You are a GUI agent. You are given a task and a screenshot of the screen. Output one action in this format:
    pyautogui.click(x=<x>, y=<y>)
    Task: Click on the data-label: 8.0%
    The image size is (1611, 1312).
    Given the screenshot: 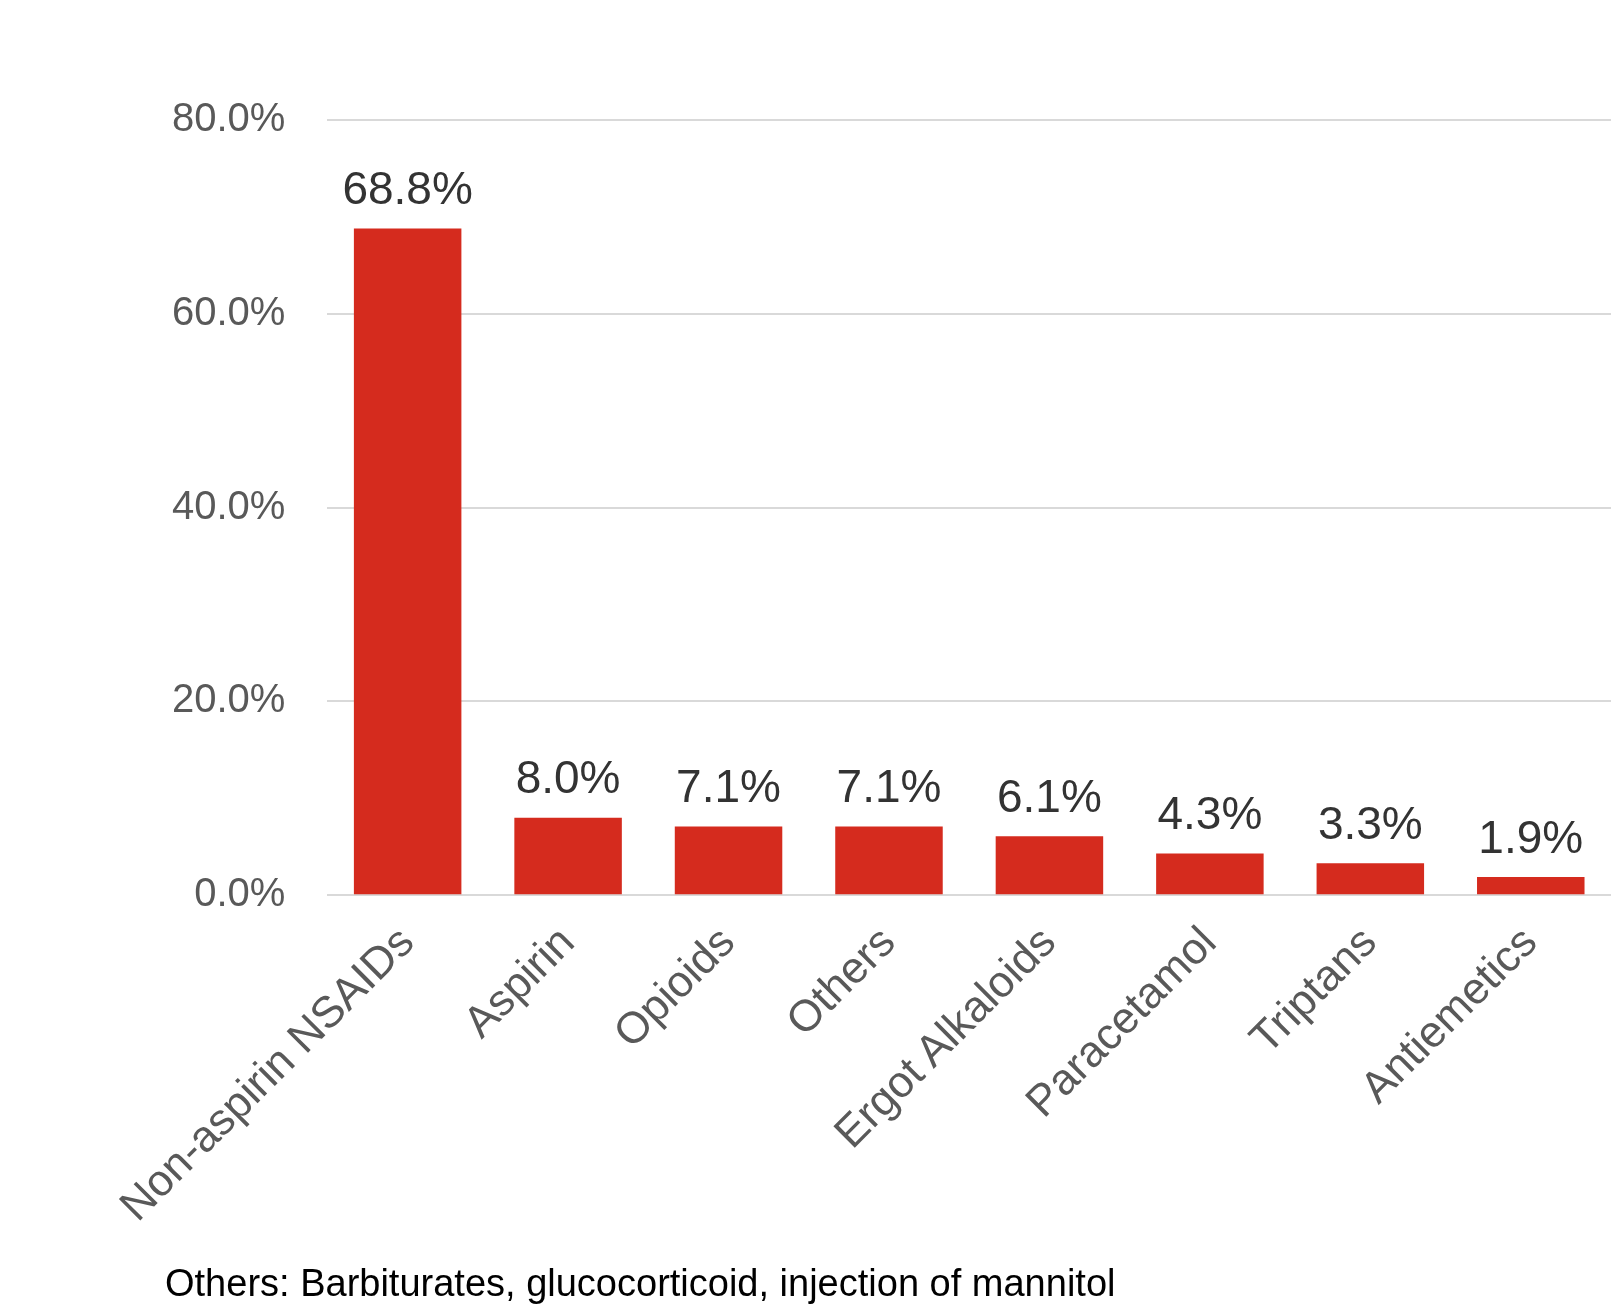 What is the action you would take?
    pyautogui.click(x=568, y=777)
    